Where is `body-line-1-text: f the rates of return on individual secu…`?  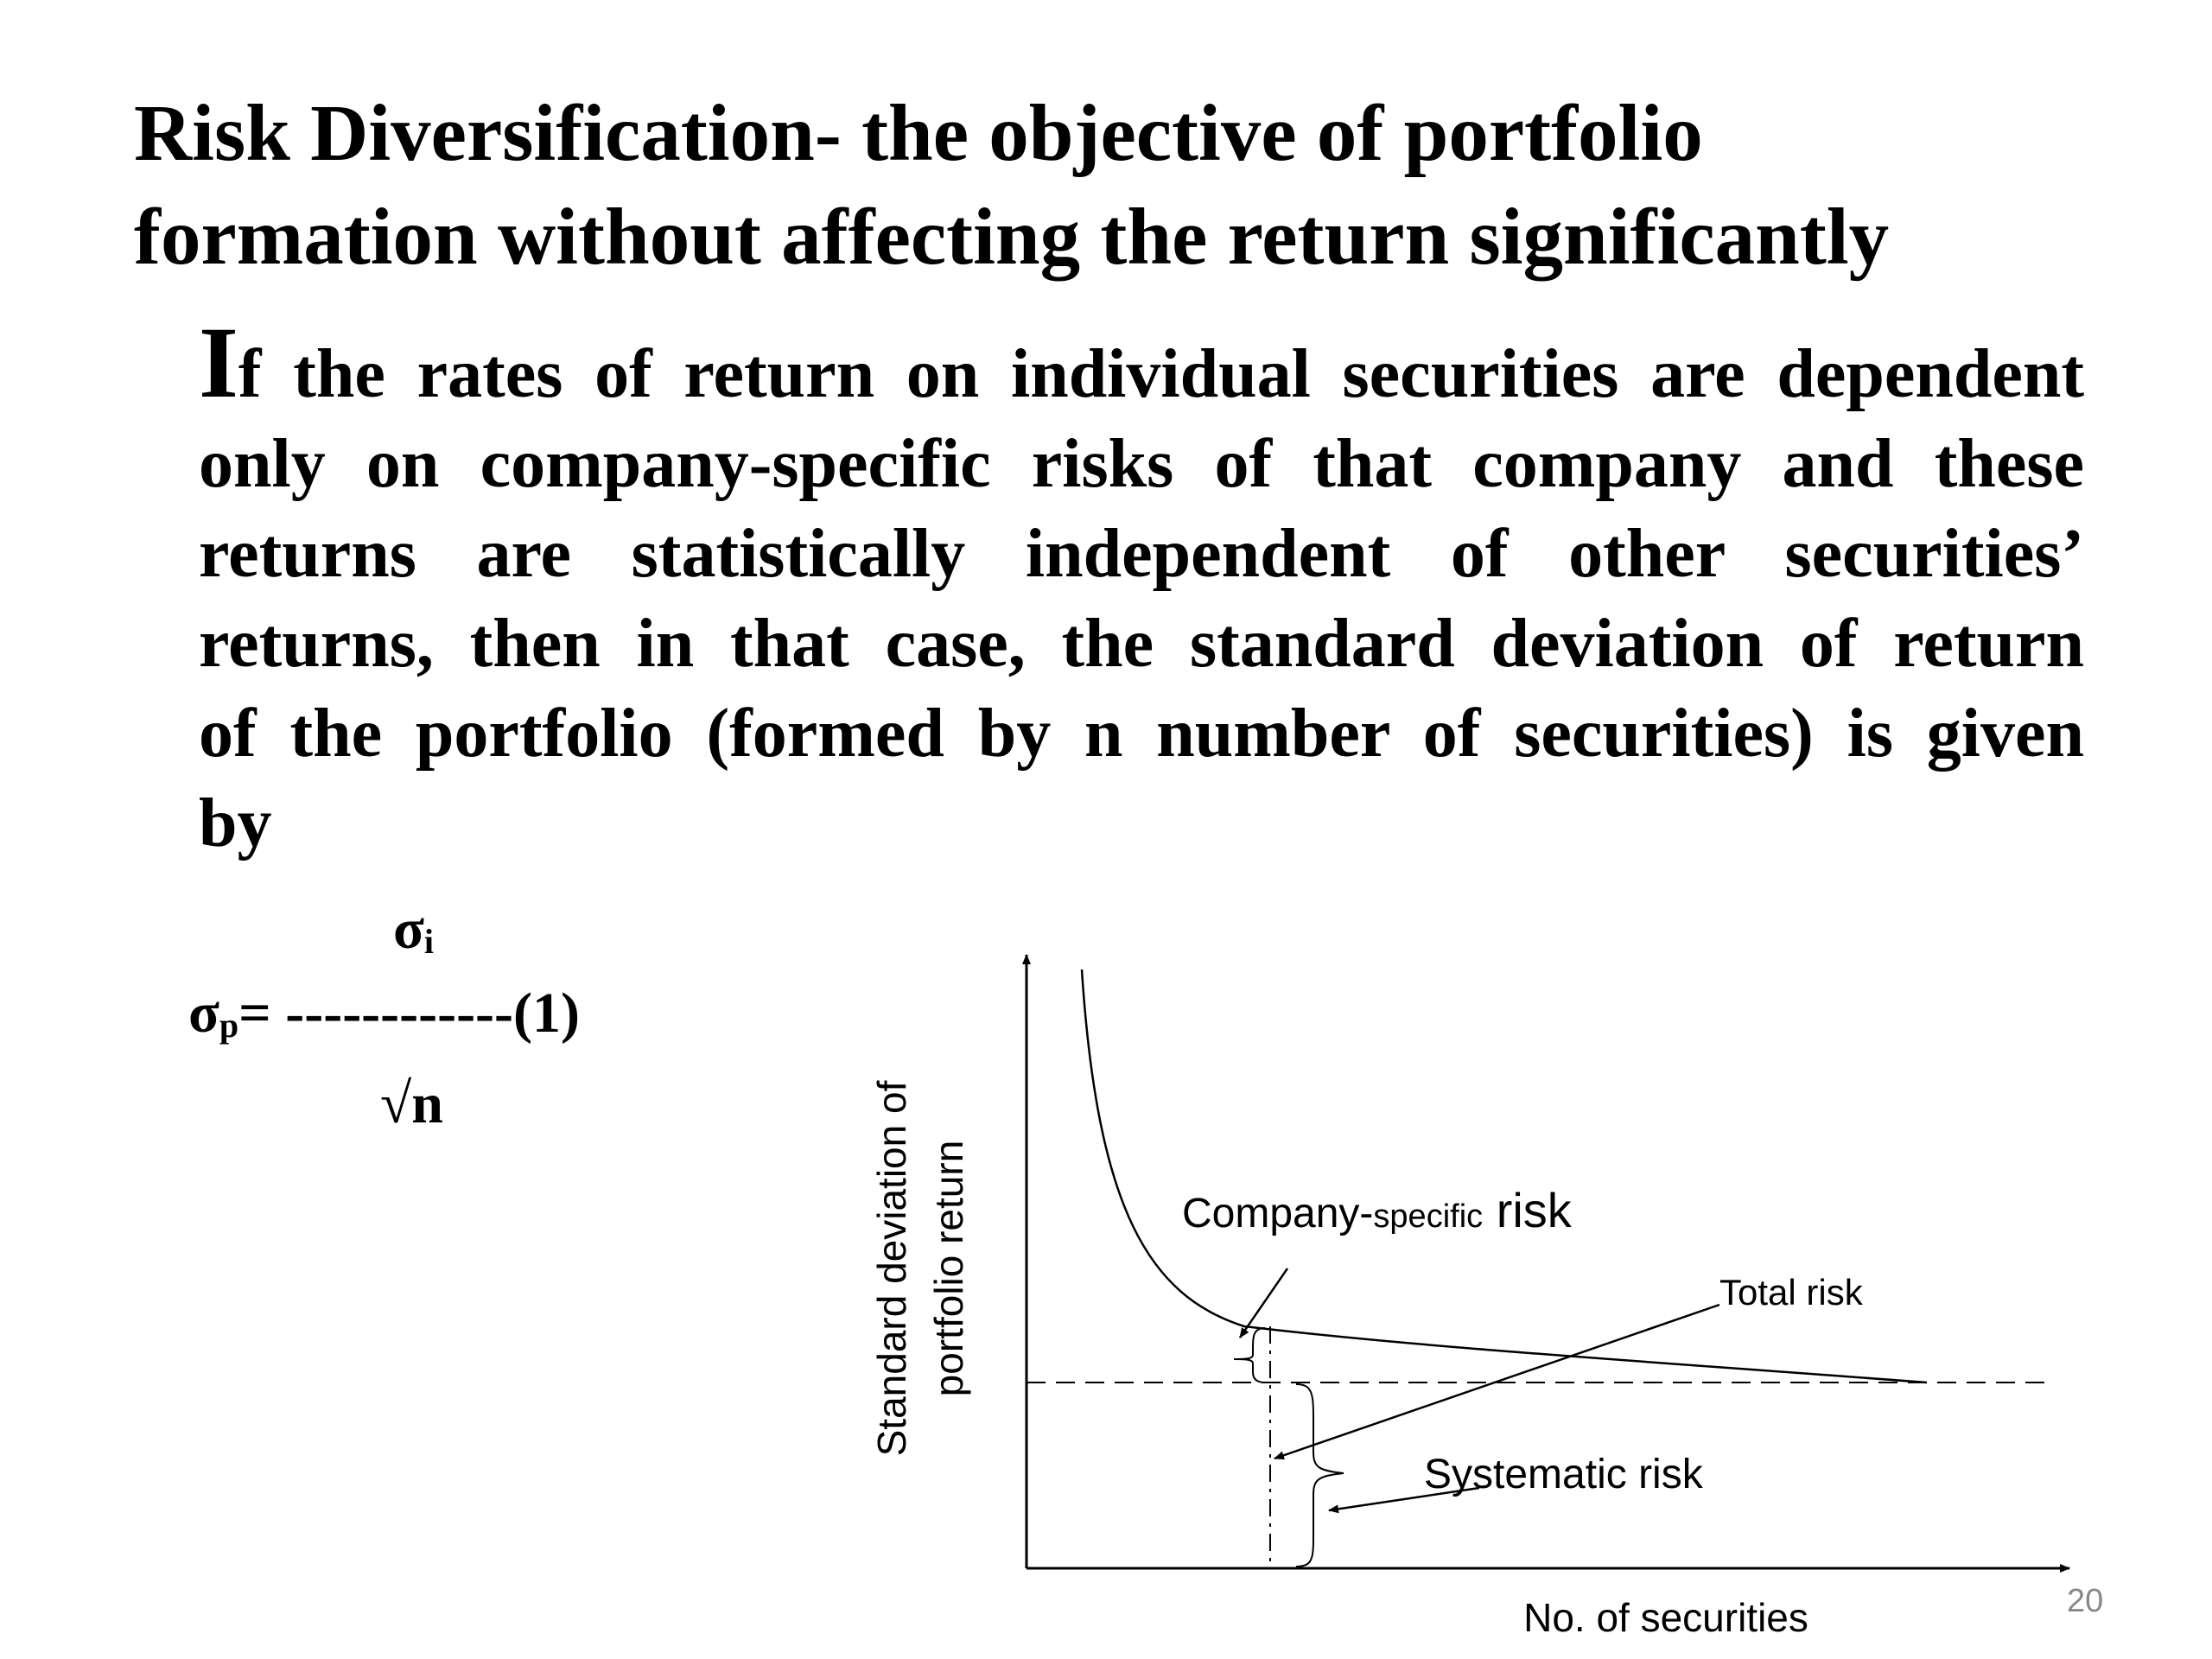 body-line-1-text: f the rates of return on individual secu… is located at coordinates (1161, 374).